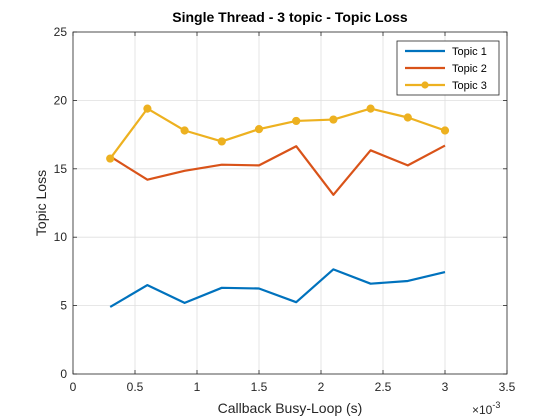 The height and width of the screenshot is (420, 560). Describe the element at coordinates (61, 237) in the screenshot. I see `y-tick-label: 10` at that location.